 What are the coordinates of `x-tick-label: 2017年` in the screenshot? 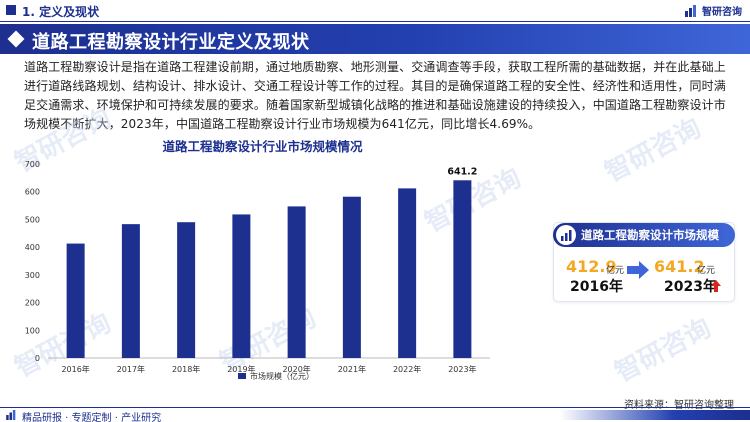 It's located at (131, 369).